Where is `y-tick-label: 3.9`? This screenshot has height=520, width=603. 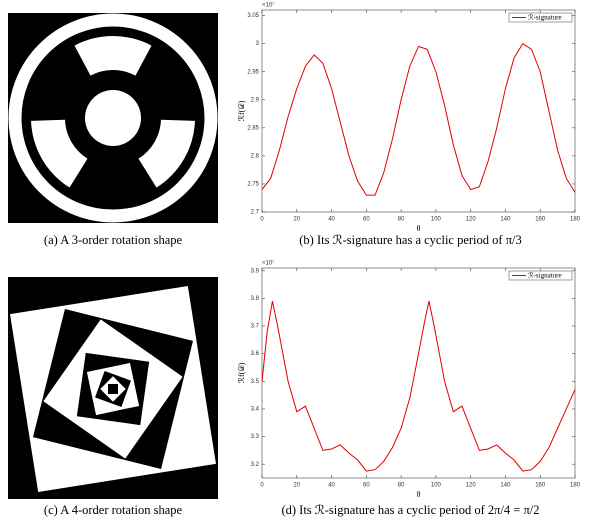
y-tick-label: 3.9 is located at coordinates (255, 271).